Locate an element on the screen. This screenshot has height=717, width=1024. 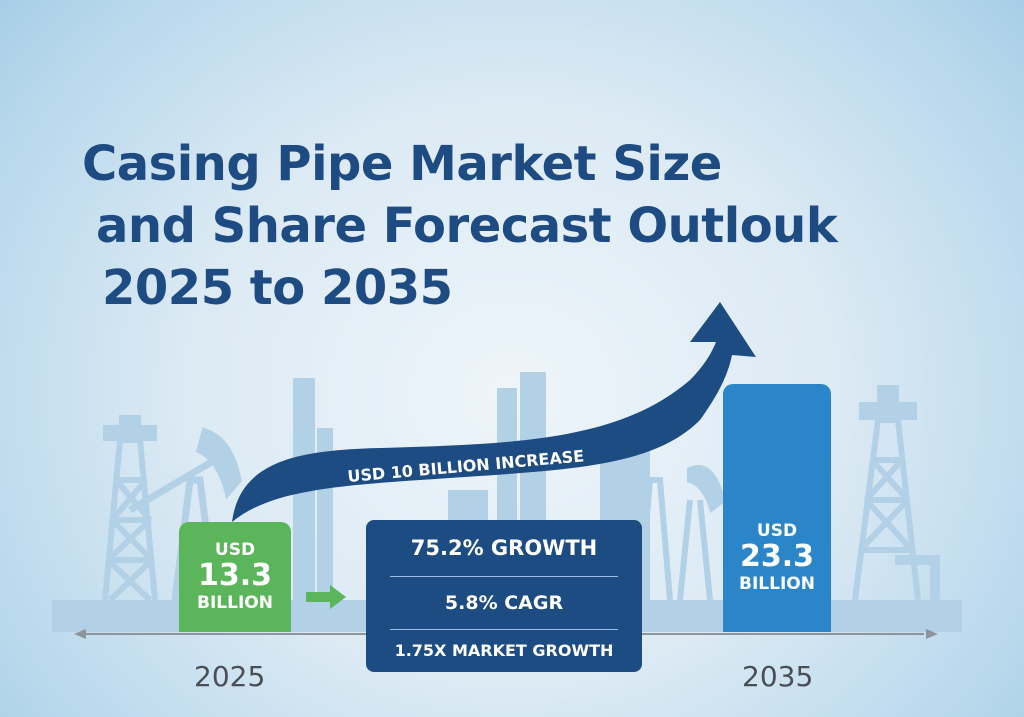
year-label-2025: 2025 is located at coordinates (230, 676).